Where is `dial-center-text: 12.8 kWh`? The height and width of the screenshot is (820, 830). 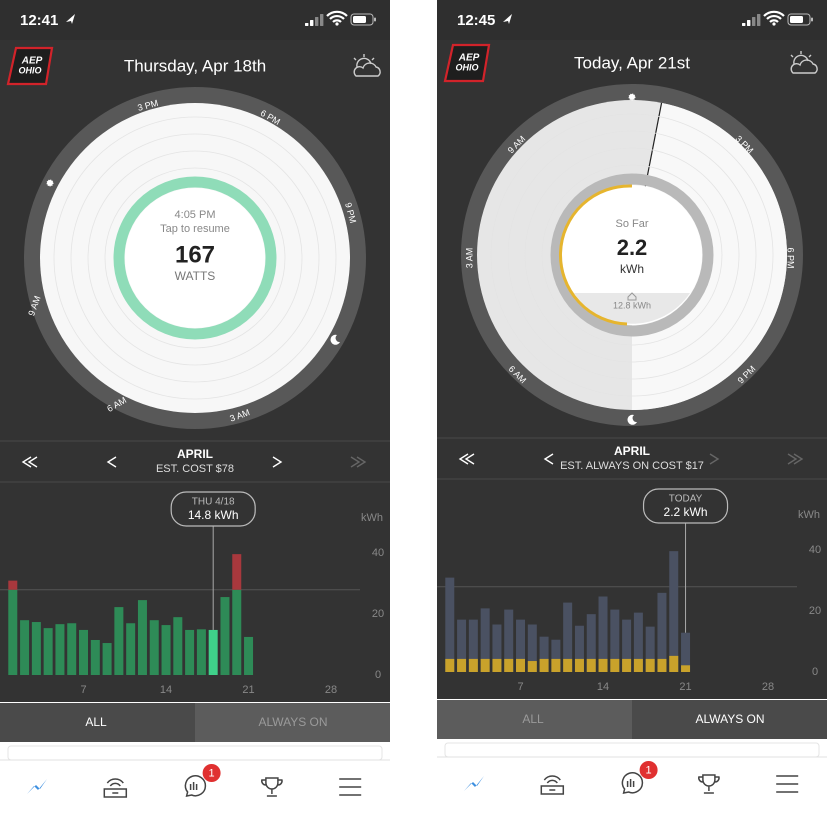
dial-center-text: 12.8 kWh is located at coordinates (632, 305).